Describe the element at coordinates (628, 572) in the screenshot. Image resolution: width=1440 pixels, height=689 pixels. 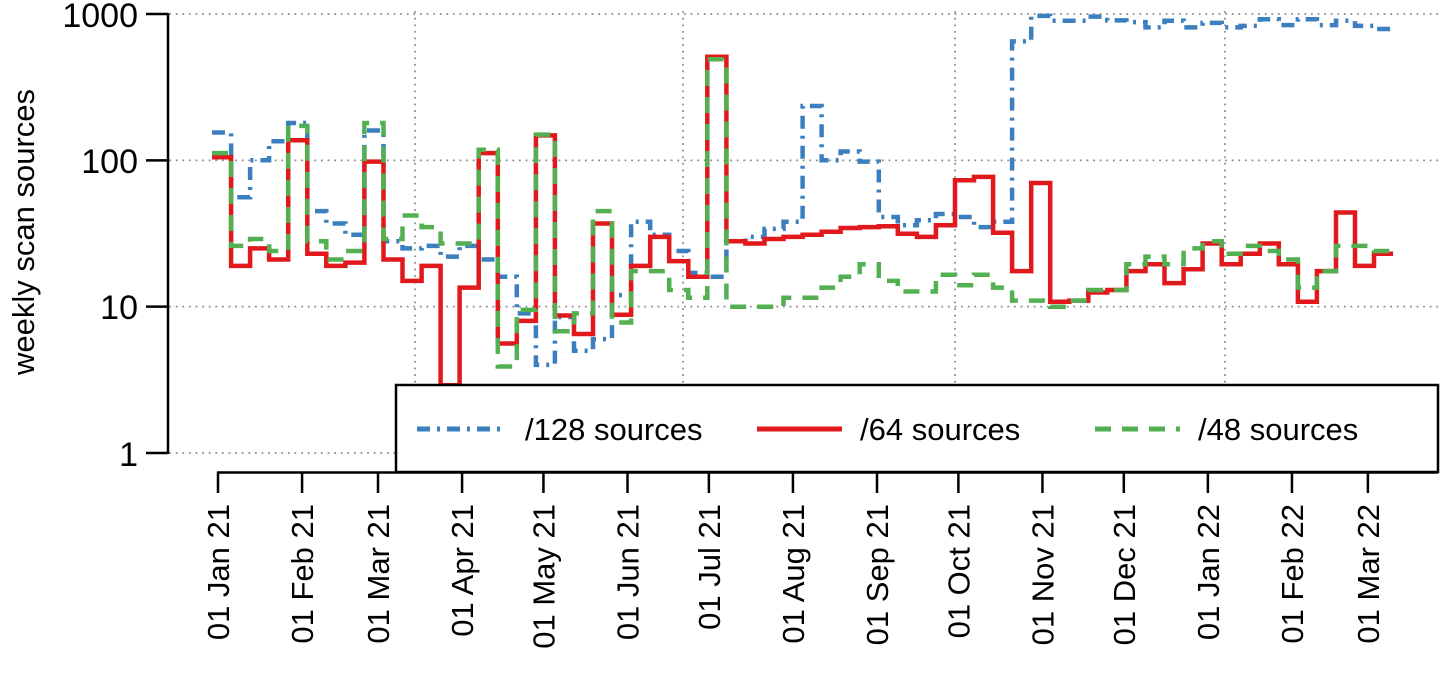
I see `x-tick-label: 01 Jun 21` at that location.